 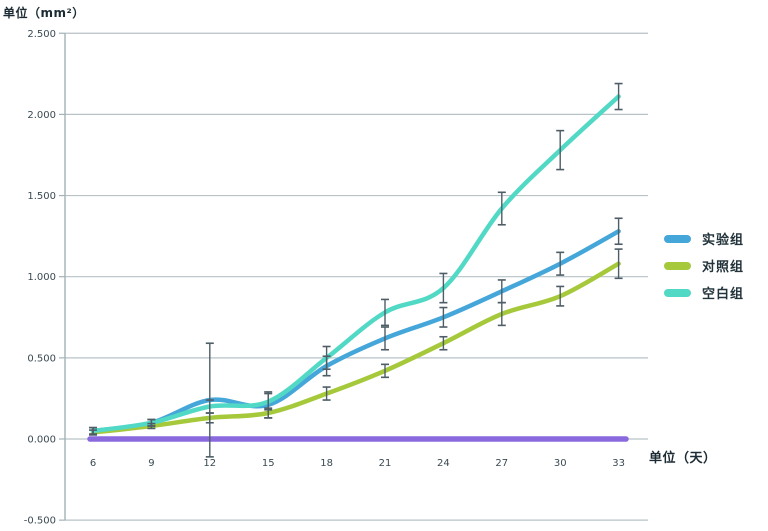 What do you see at coordinates (44, 13) in the screenshot?
I see `y-axis-title: 单位（mm²）` at bounding box center [44, 13].